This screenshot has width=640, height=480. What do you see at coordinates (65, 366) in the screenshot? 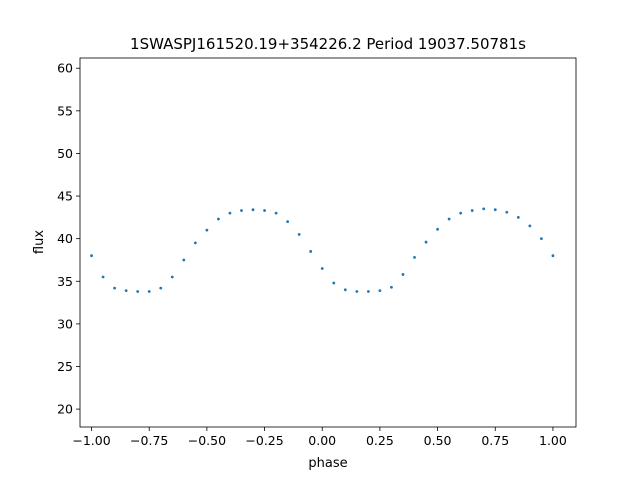
I see `y-tick-label: 25` at bounding box center [65, 366].